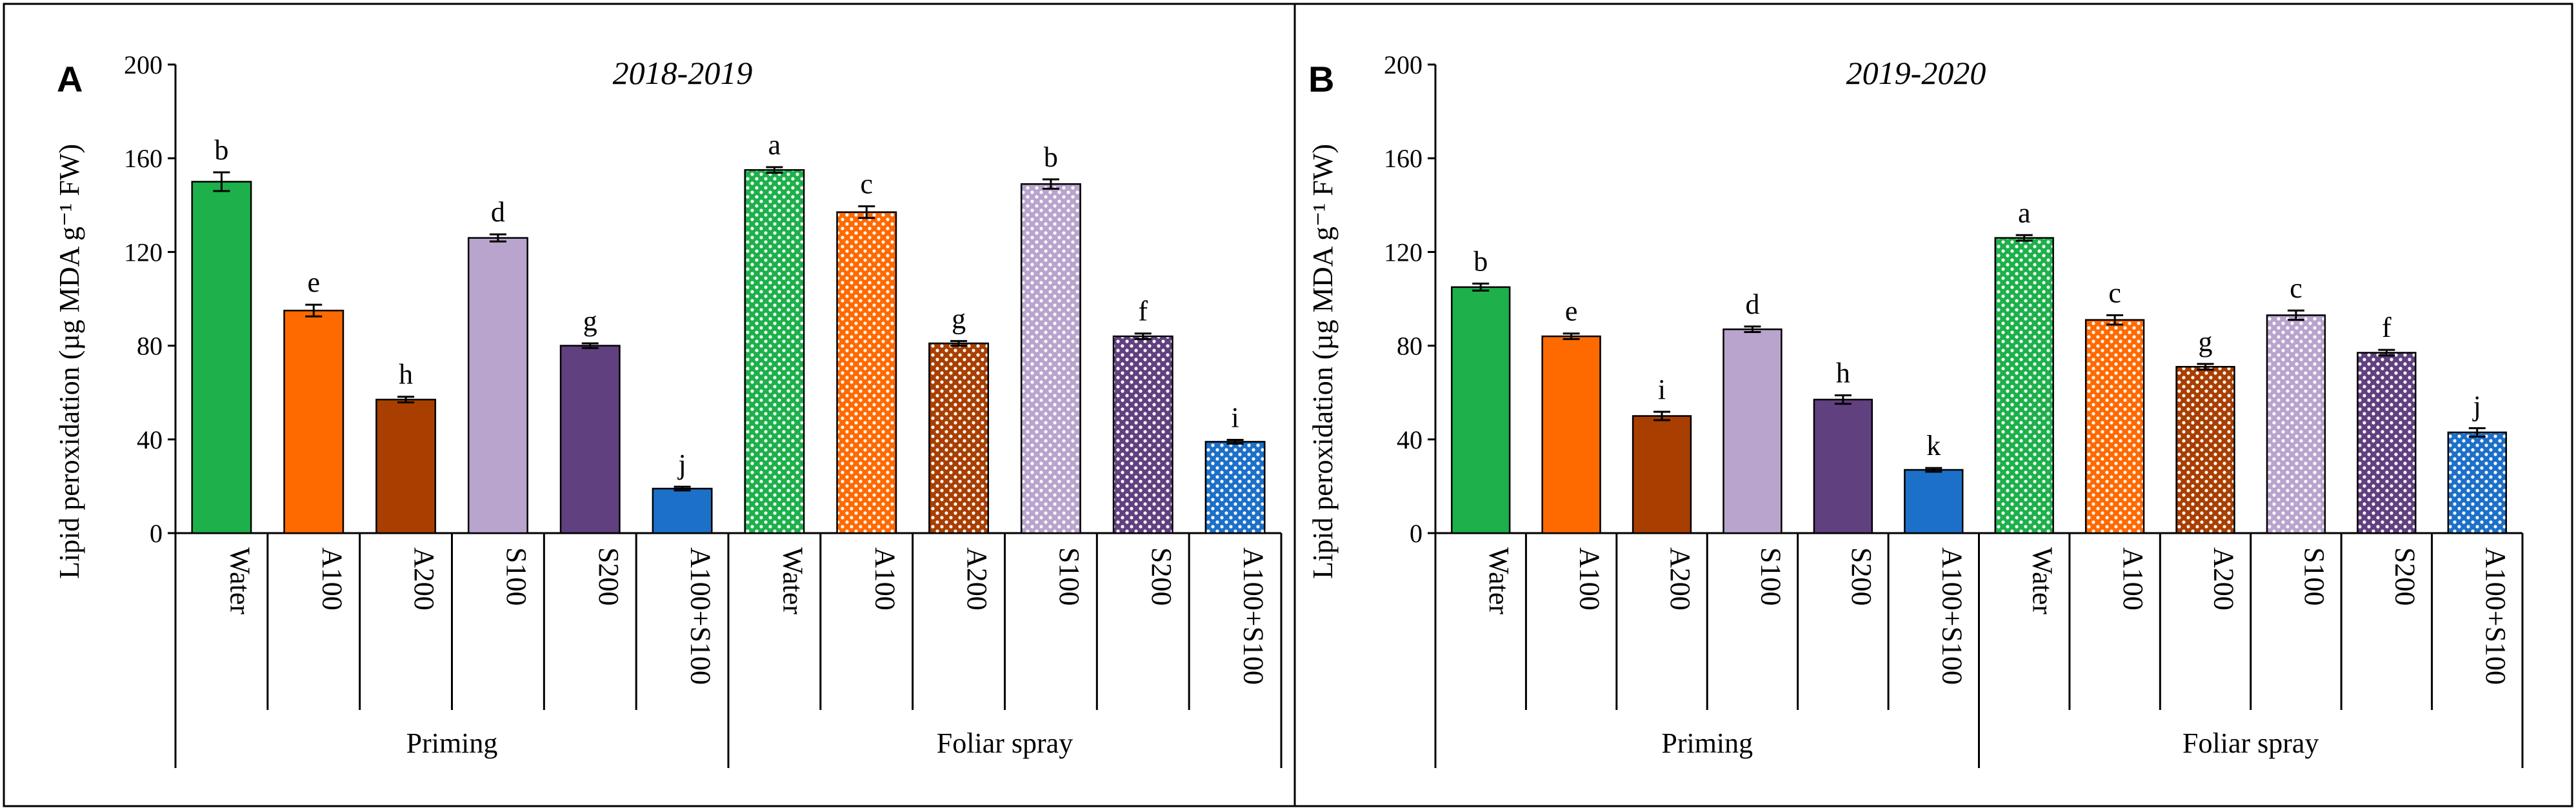 The height and width of the screenshot is (810, 2576). Describe the element at coordinates (1933, 445) in the screenshot. I see `significance-letter: k` at that location.